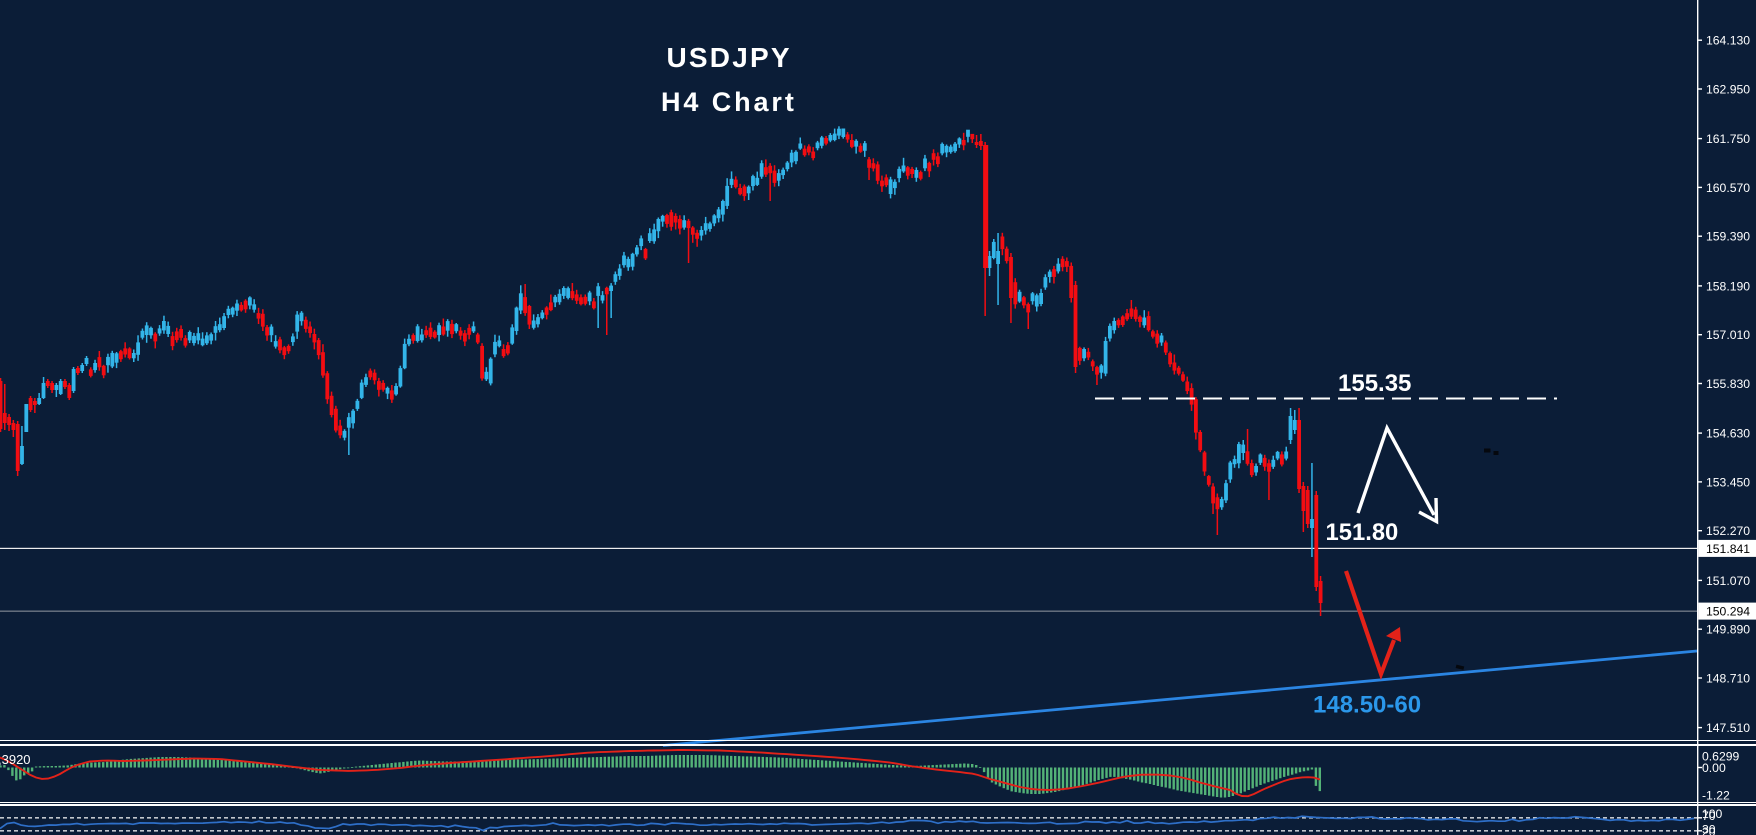 The height and width of the screenshot is (835, 1756). I want to click on svg-text: 159.390, so click(1728, 237).